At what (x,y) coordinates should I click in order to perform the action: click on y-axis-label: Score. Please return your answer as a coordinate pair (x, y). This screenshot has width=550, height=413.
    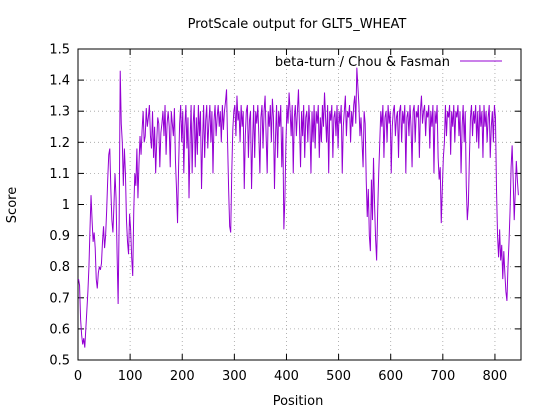
    Looking at the image, I should click on (12, 205).